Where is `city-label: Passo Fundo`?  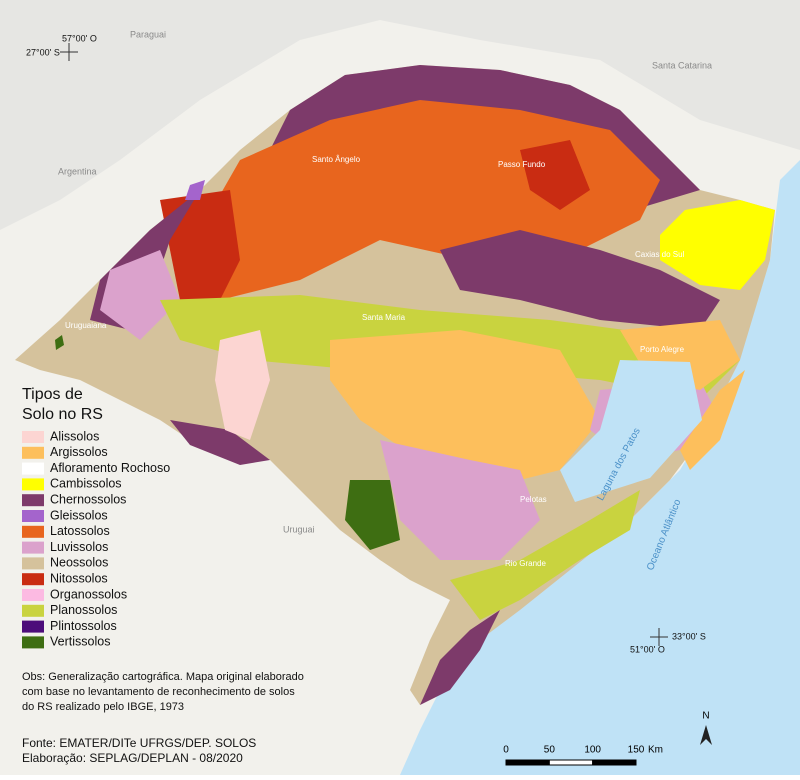
city-label: Passo Fundo is located at coordinates (522, 164).